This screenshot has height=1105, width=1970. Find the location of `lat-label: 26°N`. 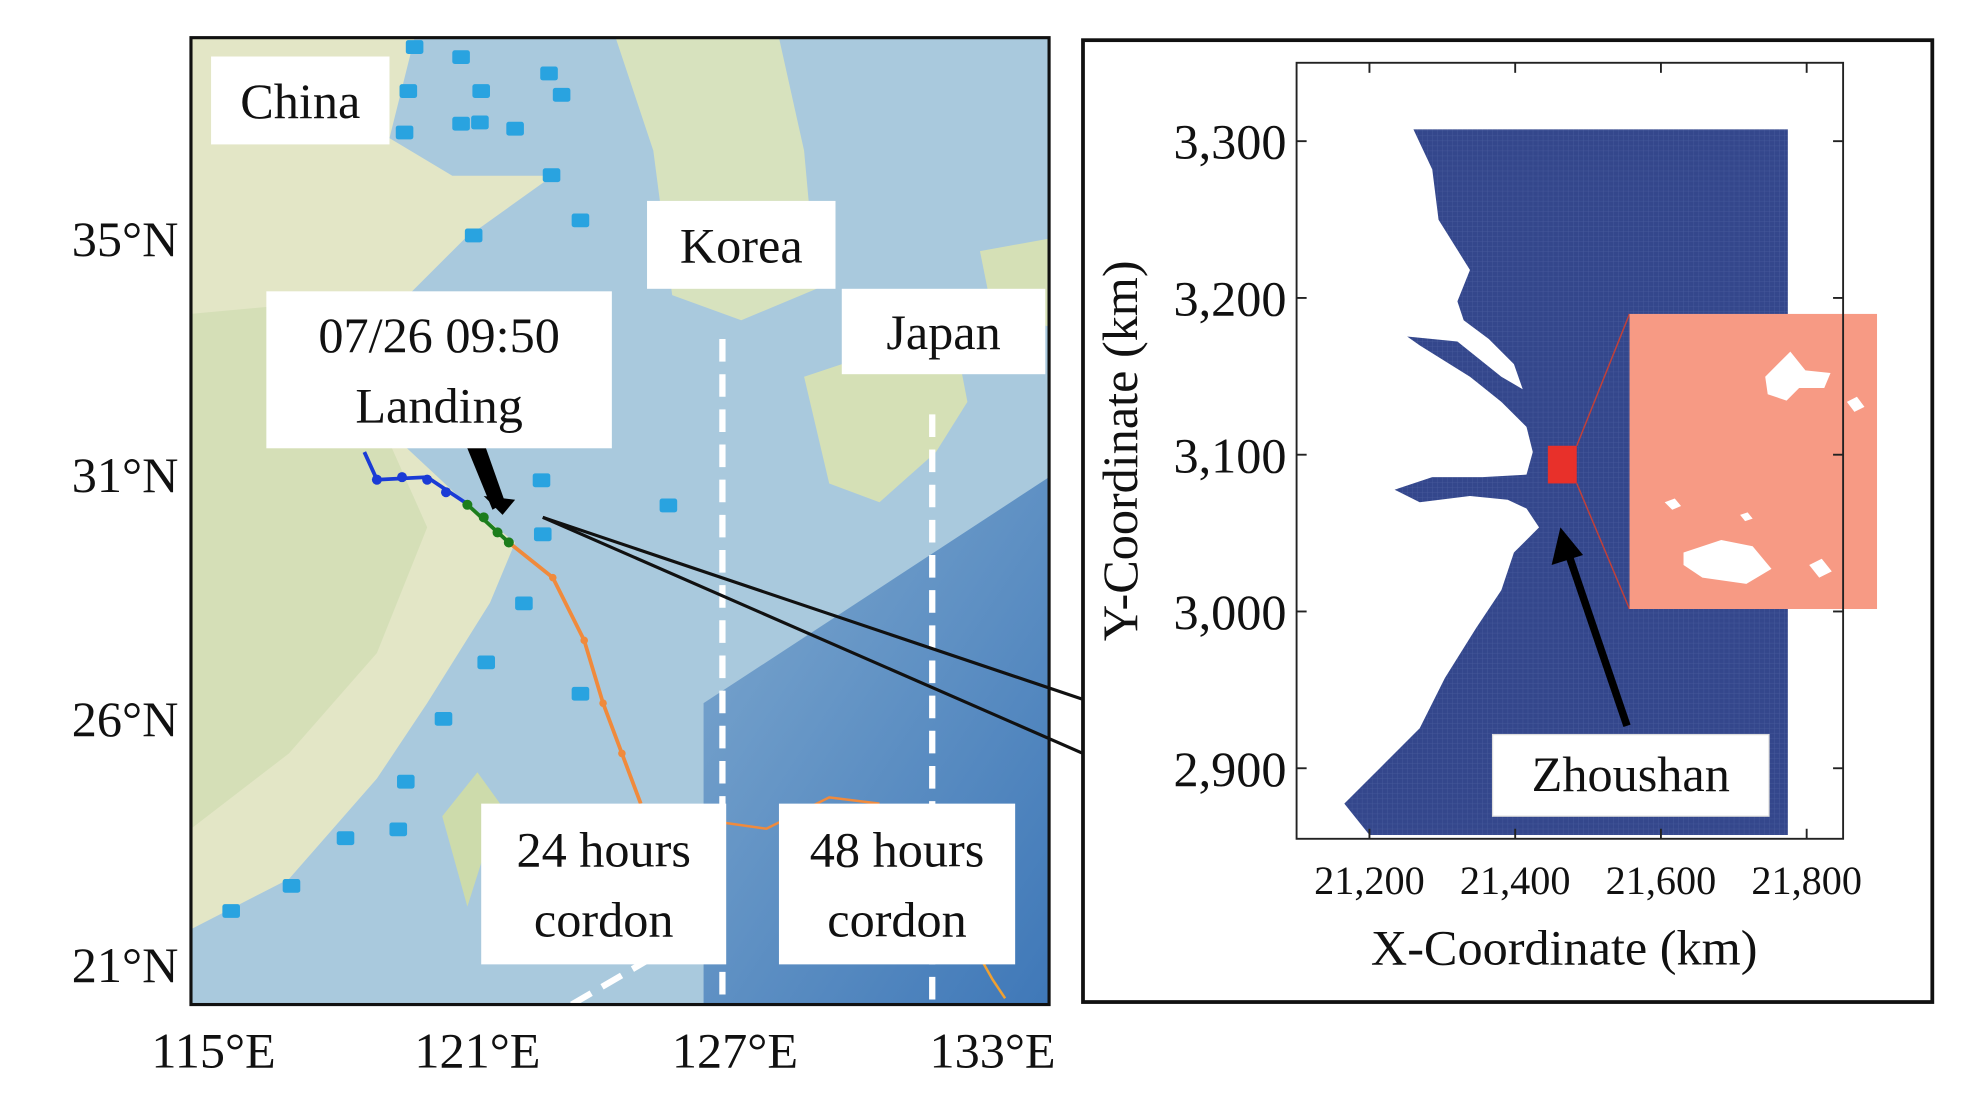

lat-label: 26°N is located at coordinates (125, 719).